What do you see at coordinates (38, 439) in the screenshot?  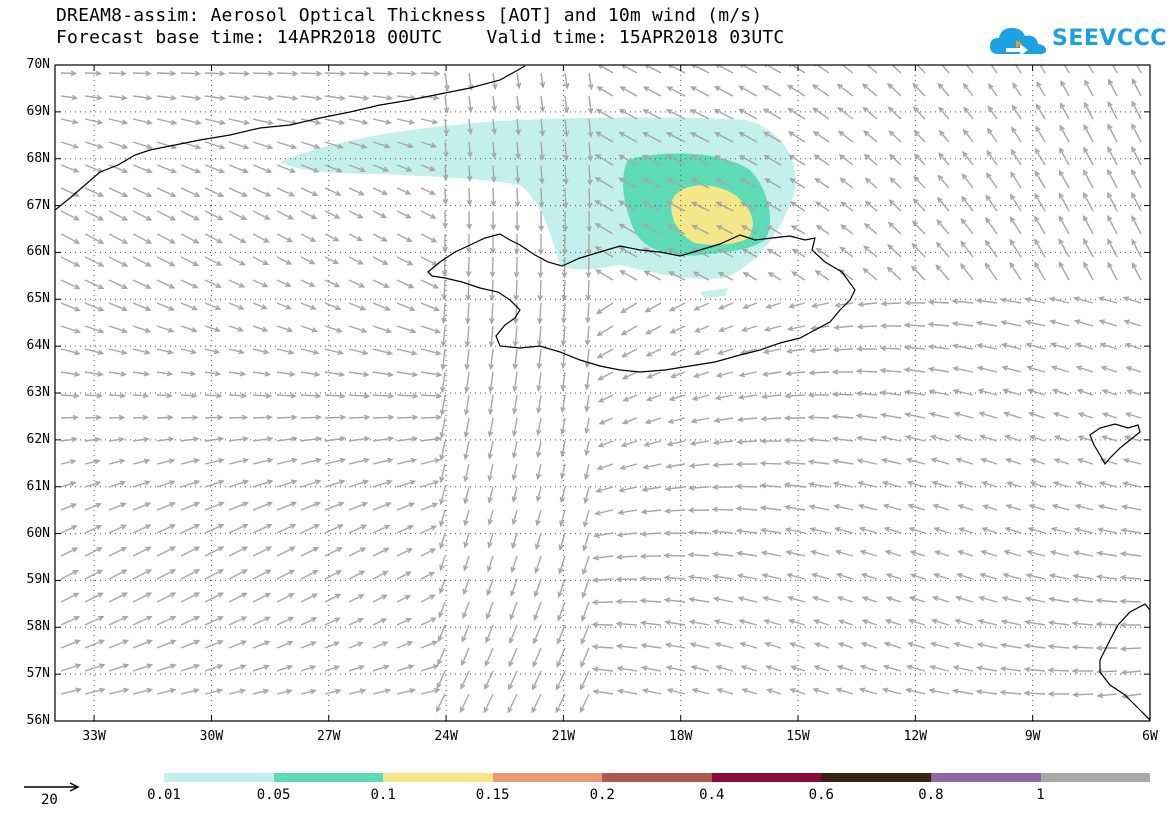 I see `lat-label: 62N` at bounding box center [38, 439].